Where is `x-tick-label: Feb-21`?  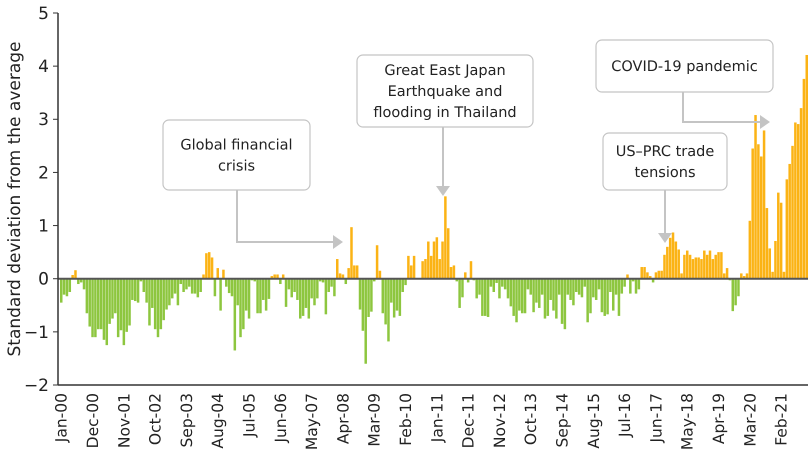
x-tick-label: Feb-21 is located at coordinates (781, 419).